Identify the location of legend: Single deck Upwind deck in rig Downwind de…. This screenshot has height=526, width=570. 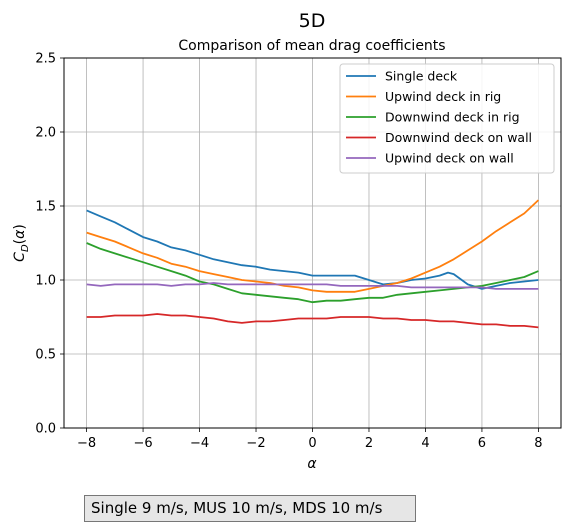
(447, 118).